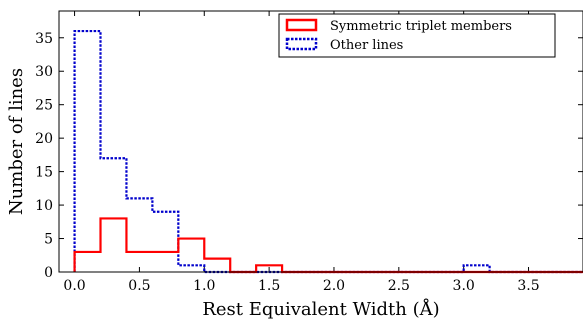  I want to click on y-axis-label: Number of lines, so click(16, 141).